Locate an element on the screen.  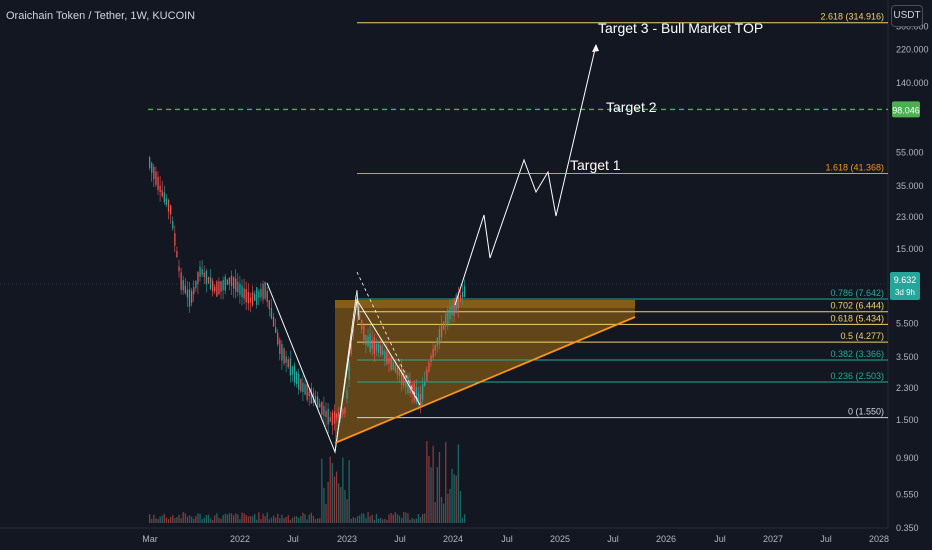
fib-level-label: 0 (1.550) is located at coordinates (866, 412).